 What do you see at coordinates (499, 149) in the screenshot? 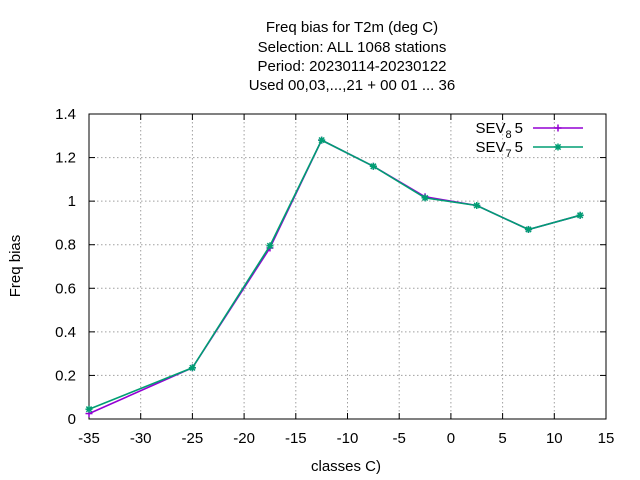
I see `legend-label: SEV7 5` at bounding box center [499, 149].